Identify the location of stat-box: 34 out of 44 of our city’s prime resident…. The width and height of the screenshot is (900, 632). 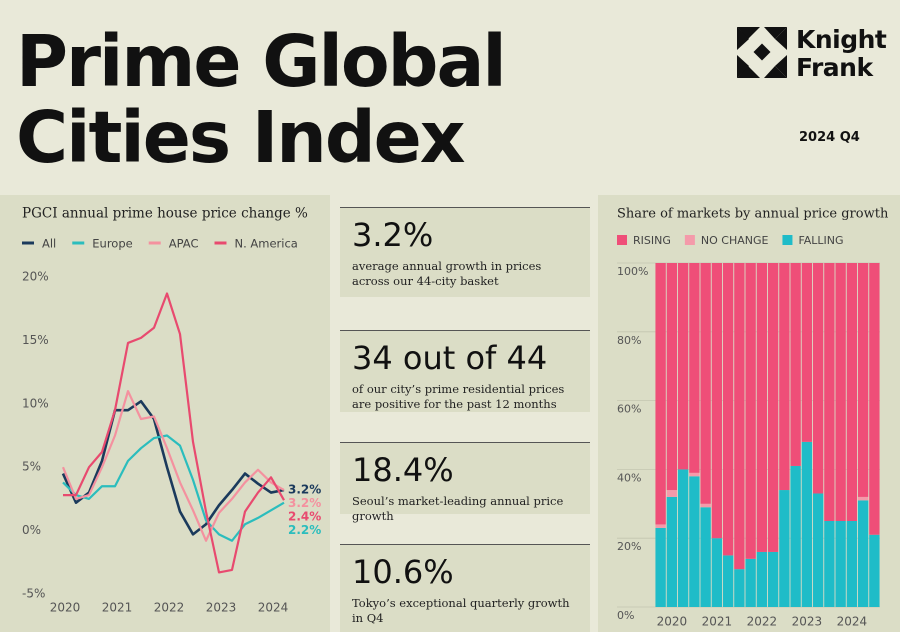
(465, 371).